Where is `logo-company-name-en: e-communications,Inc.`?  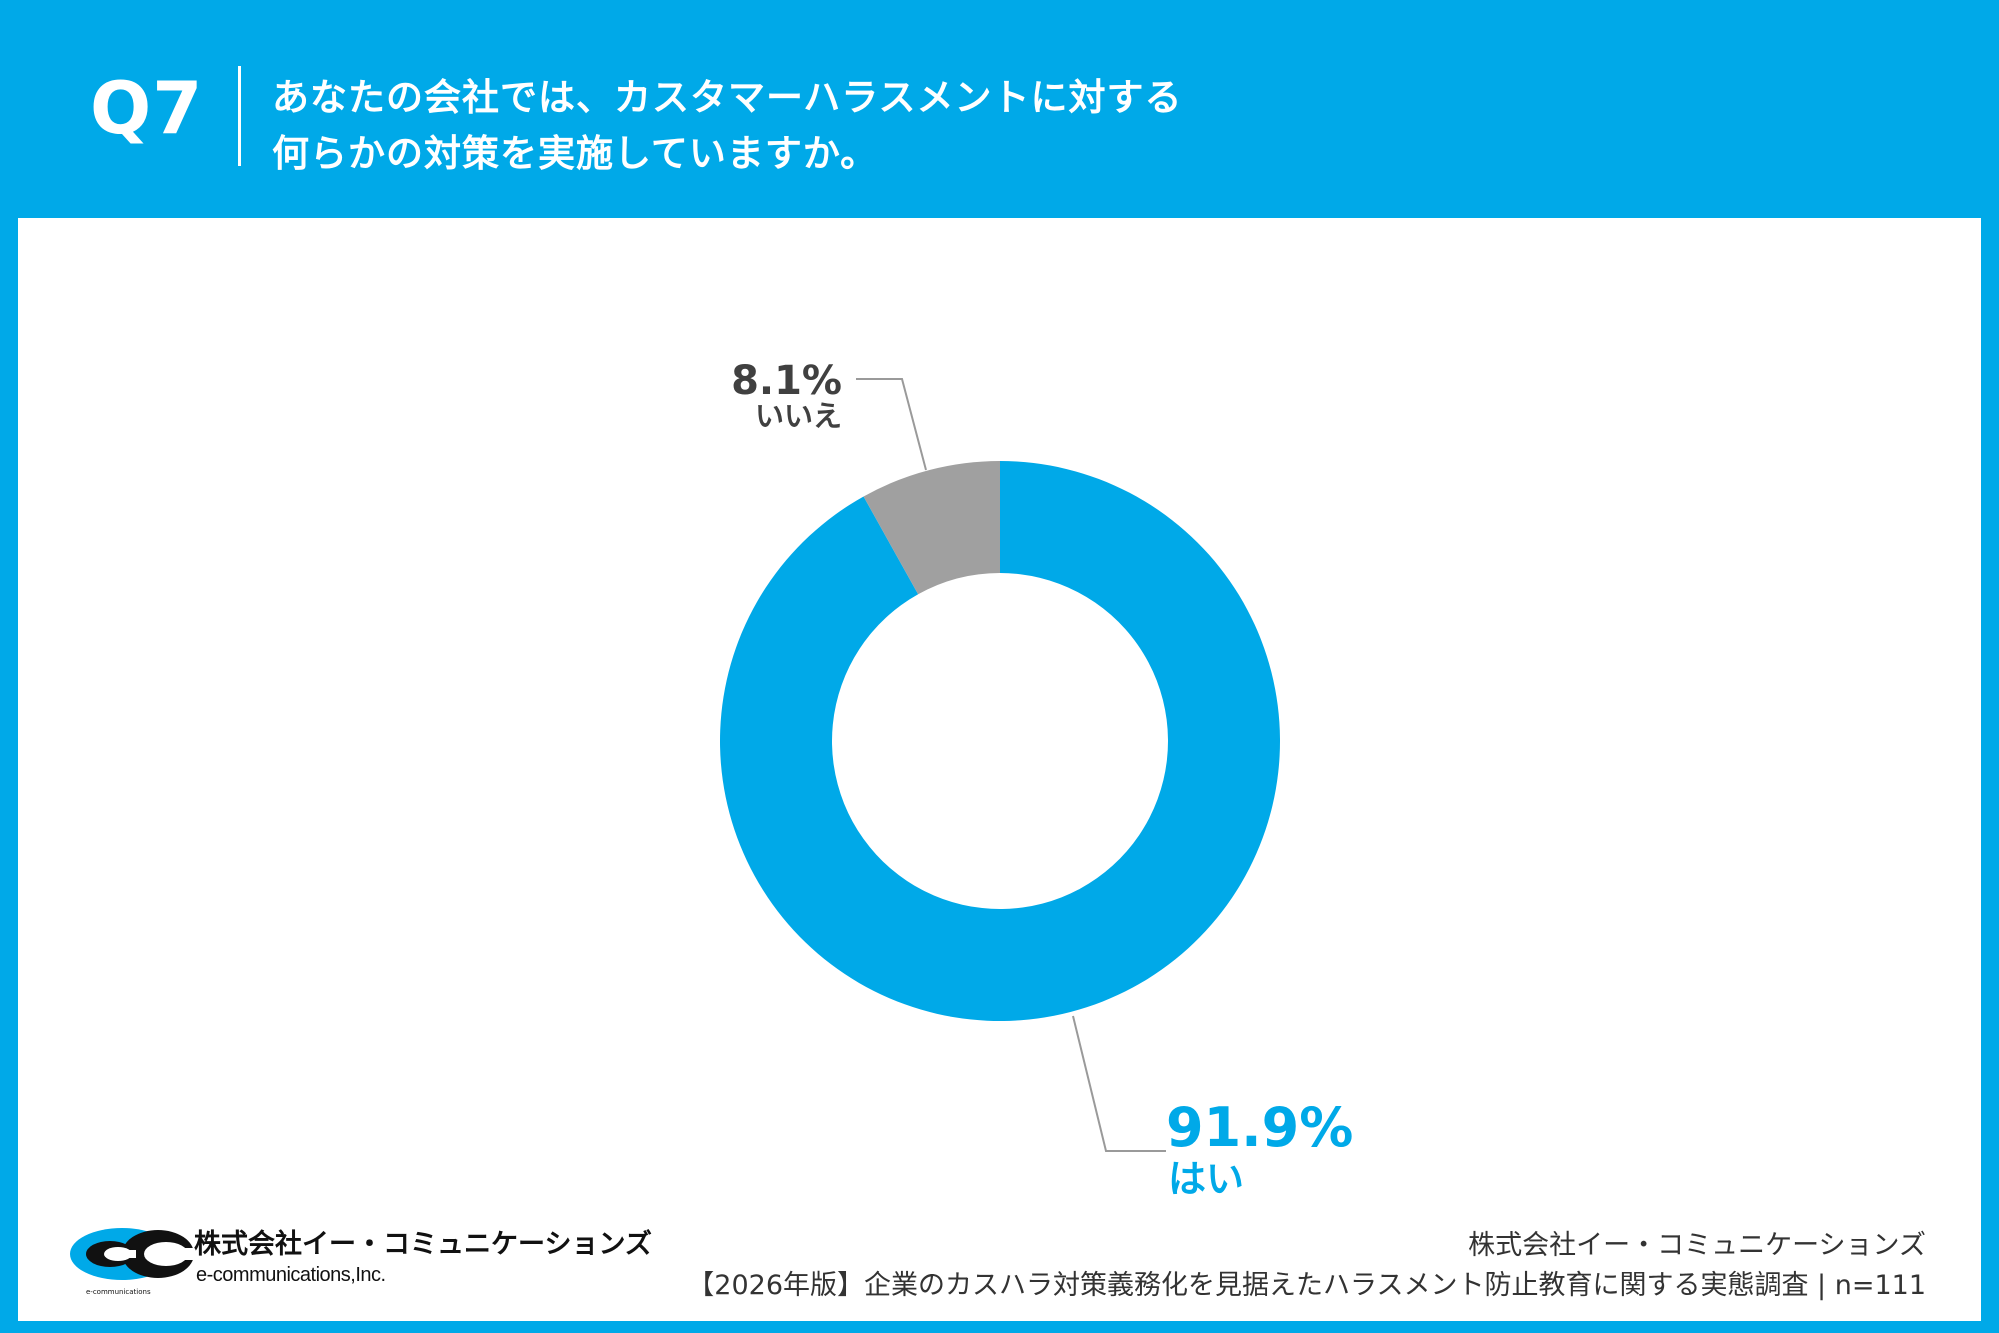 logo-company-name-en: e-communications,Inc. is located at coordinates (291, 1275).